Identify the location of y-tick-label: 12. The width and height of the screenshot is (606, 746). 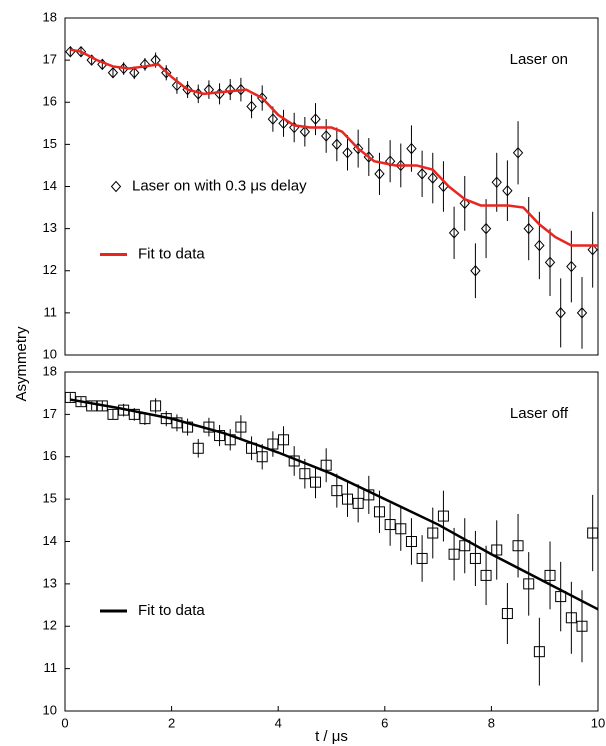
(50, 269).